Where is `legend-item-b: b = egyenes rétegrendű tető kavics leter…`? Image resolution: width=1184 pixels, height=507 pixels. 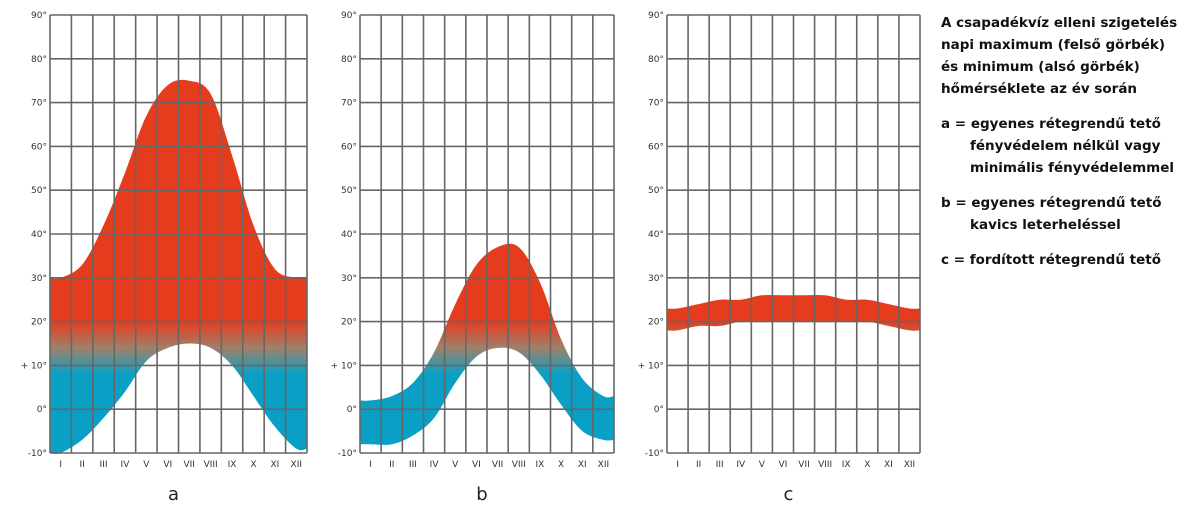 legend-item-b: b = egyenes rétegrendű tető kavics leter… is located at coordinates (1060, 214).